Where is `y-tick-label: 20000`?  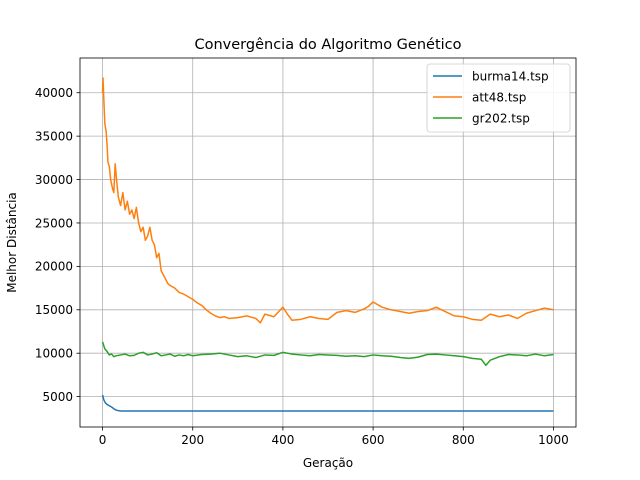
y-tick-label: 20000 is located at coordinates (54, 267).